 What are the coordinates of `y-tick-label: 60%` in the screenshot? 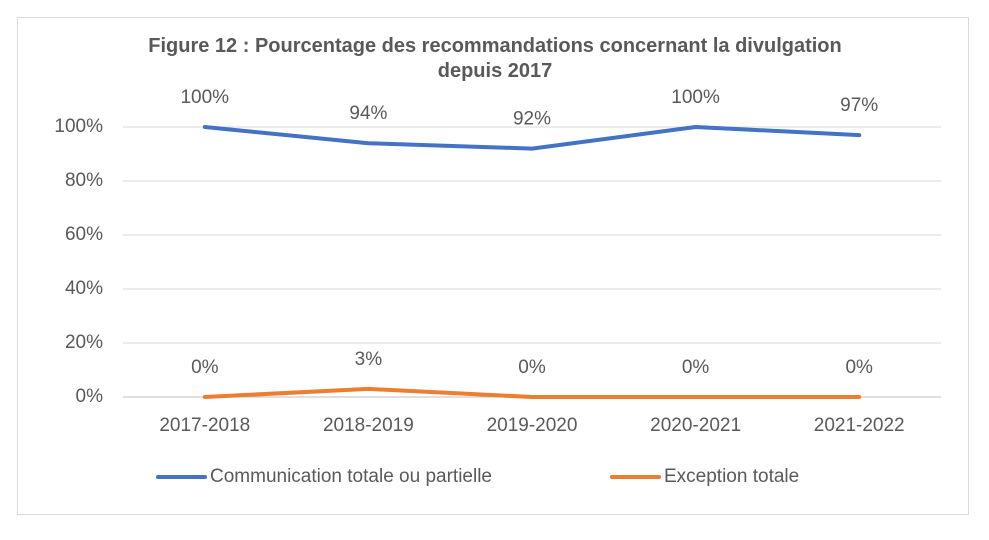 It's located at (84, 234).